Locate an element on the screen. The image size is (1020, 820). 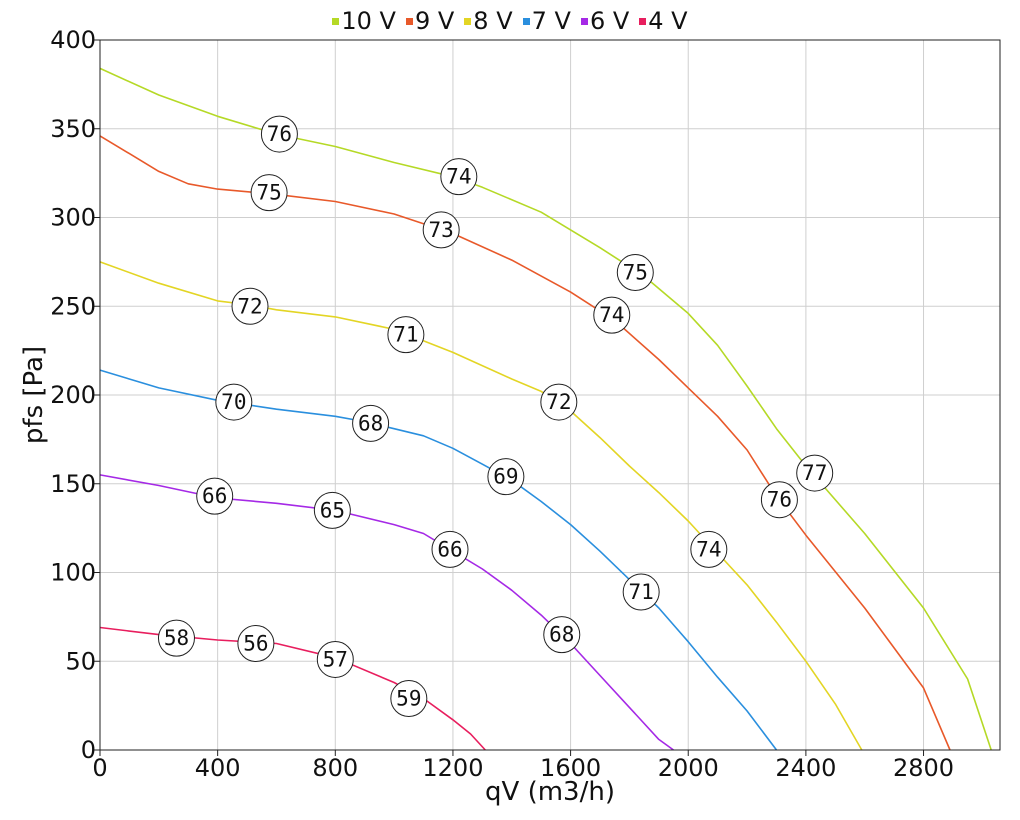
label-text: 70 is located at coordinates (233, 402).